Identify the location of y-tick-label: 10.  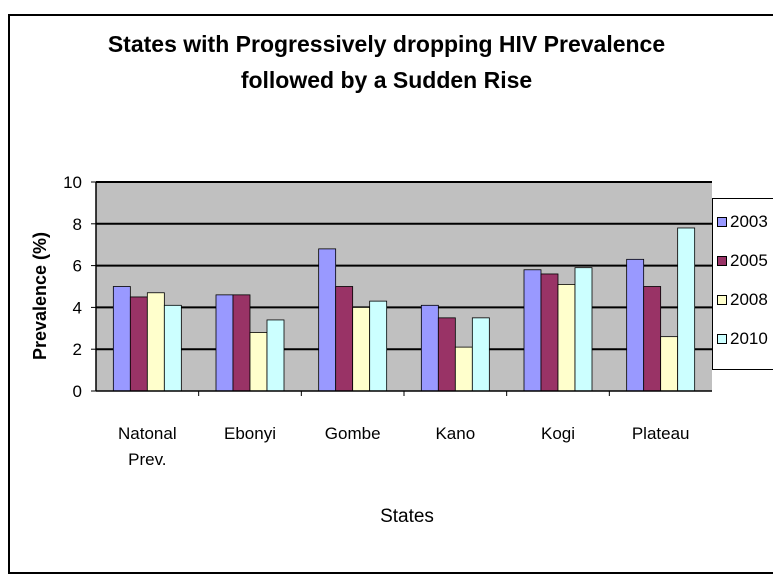
(72, 182).